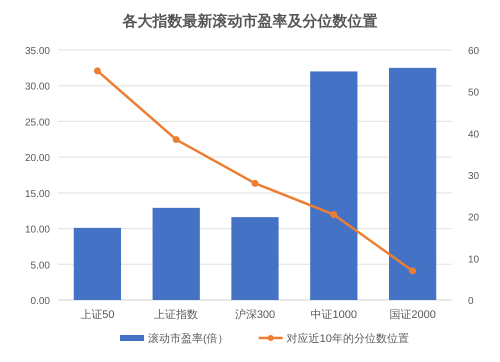 The height and width of the screenshot is (362, 500). Describe the element at coordinates (37, 122) in the screenshot. I see `y-tick-label: 25.00` at that location.